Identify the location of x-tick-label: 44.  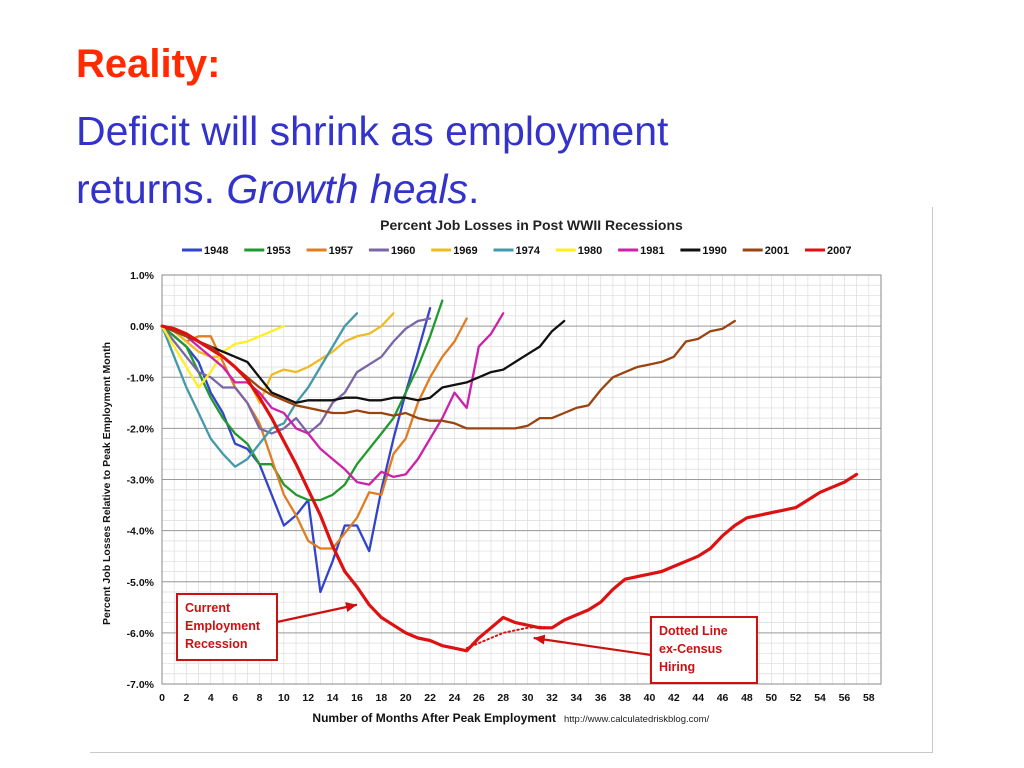
(698, 698).